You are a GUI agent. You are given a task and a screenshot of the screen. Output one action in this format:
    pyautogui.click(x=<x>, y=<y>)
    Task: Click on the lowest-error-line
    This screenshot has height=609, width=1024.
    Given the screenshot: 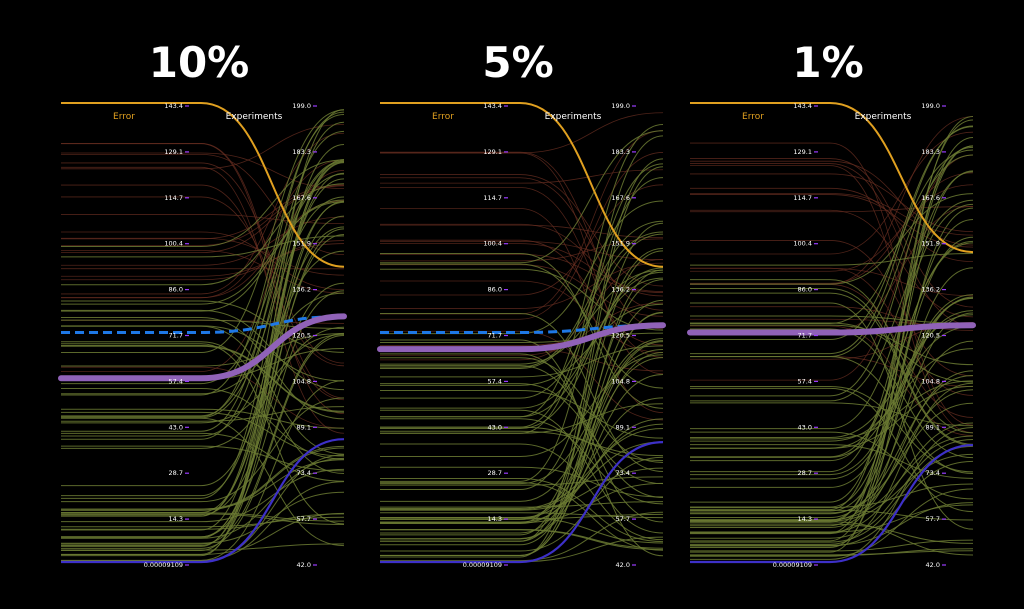 What is the action you would take?
    pyautogui.click(x=203, y=501)
    